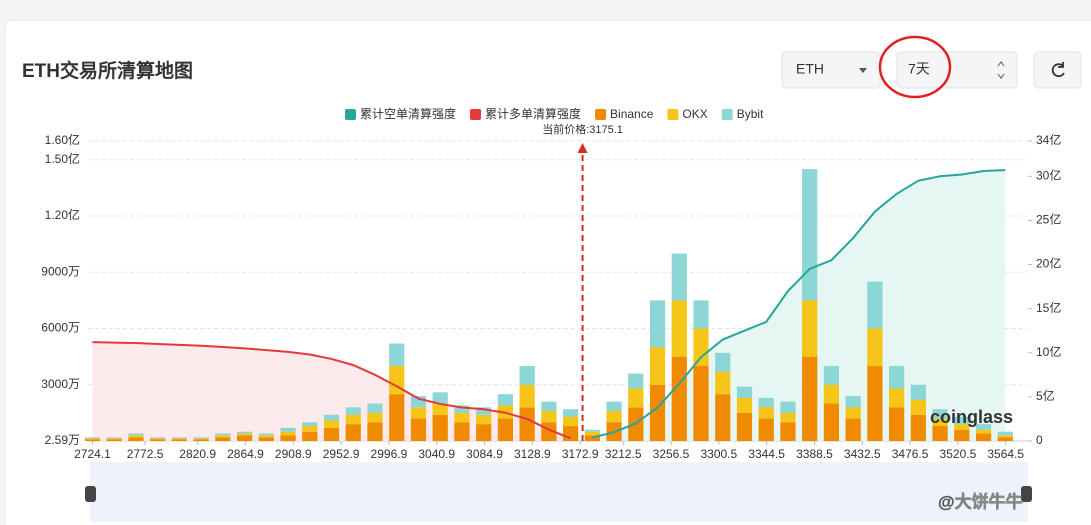 Image resolution: width=1091 pixels, height=525 pixels. Describe the element at coordinates (484, 454) in the screenshot. I see `x-tick-label: 3084.9` at that location.